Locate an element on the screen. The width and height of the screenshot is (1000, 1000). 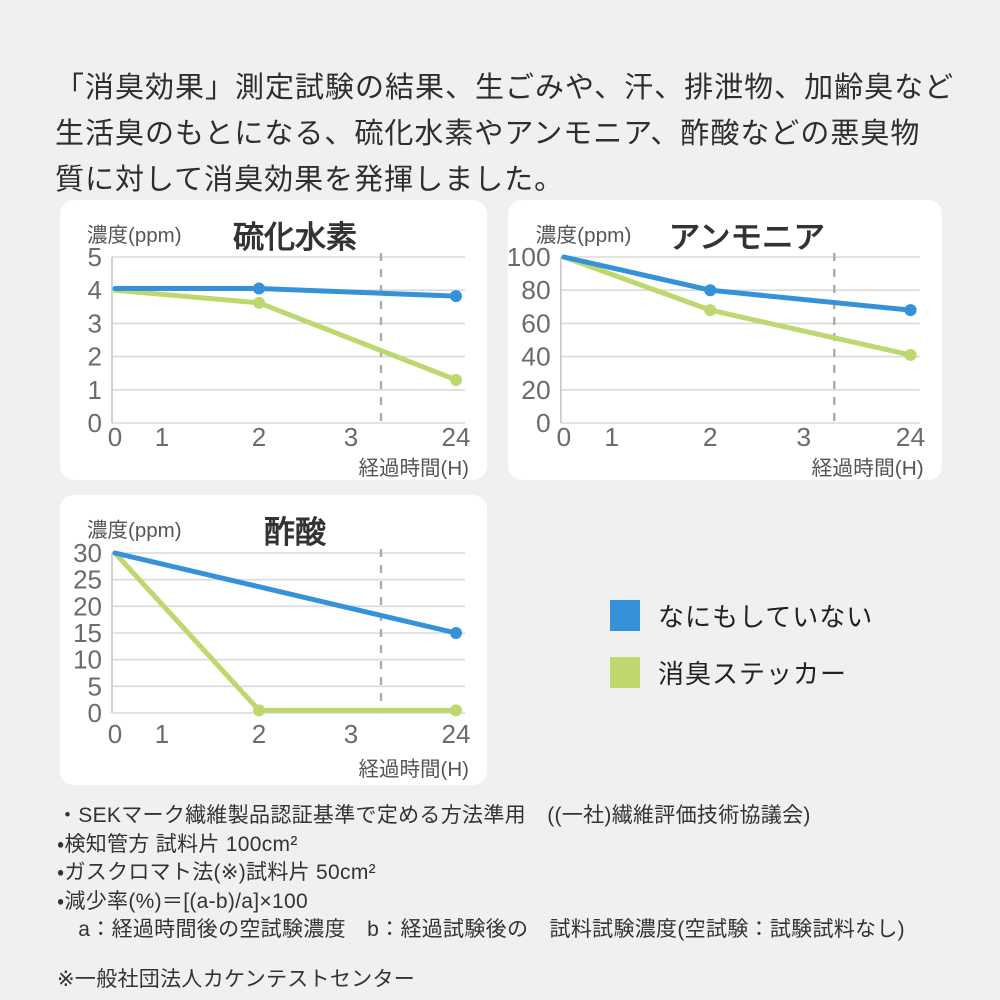
y-tick-label: 25 is located at coordinates (87, 580).